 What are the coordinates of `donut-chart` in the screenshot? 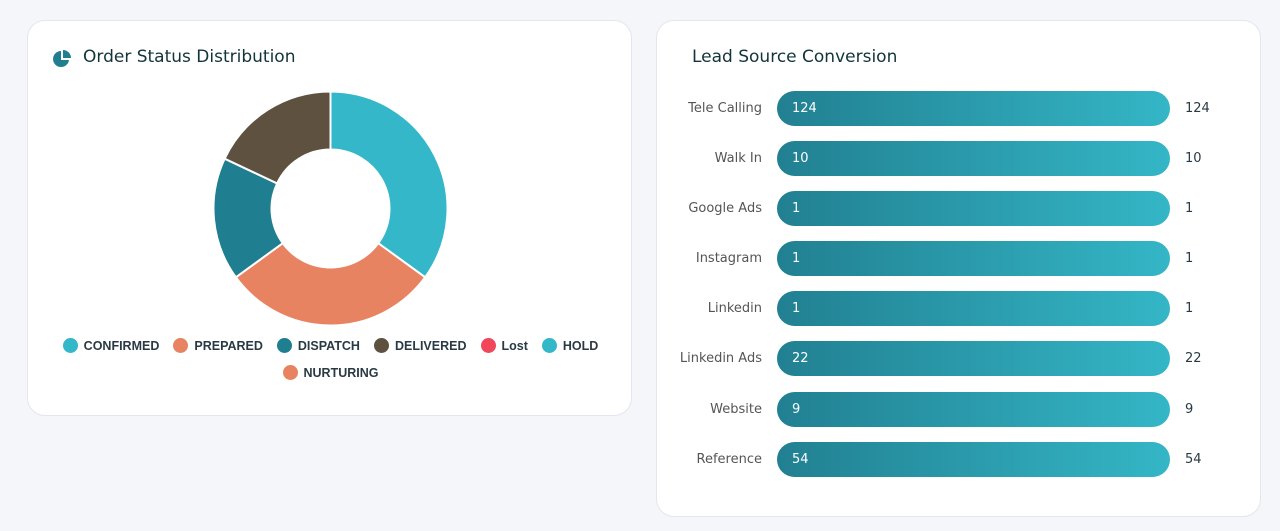 It's located at (330, 208).